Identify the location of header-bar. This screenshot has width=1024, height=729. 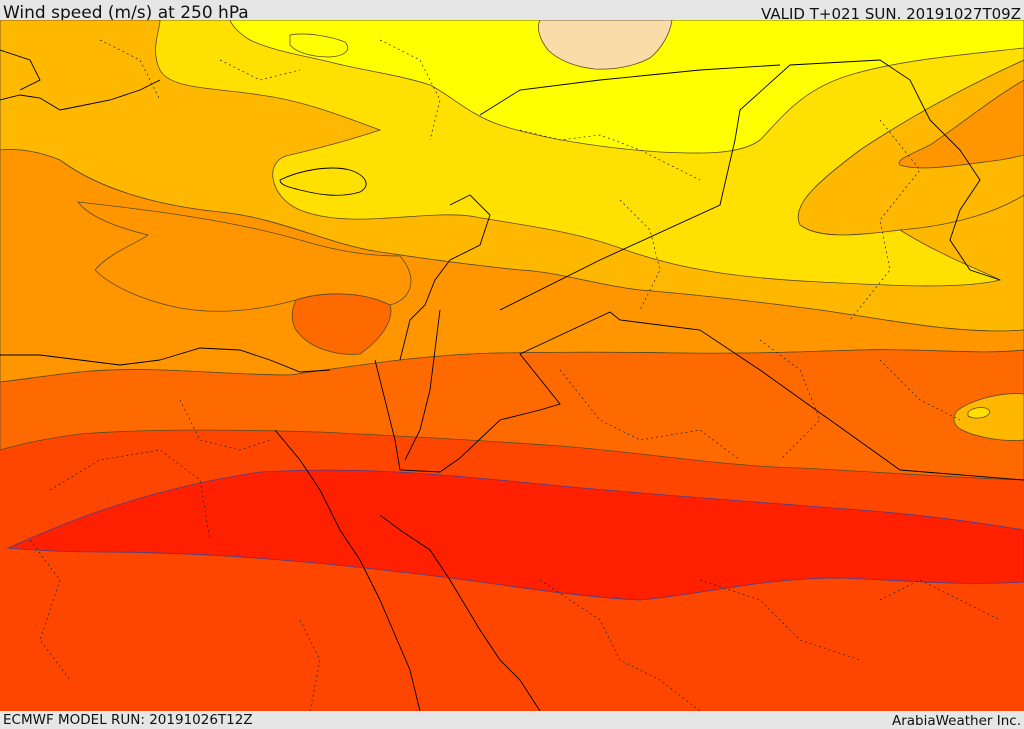
(512, 10).